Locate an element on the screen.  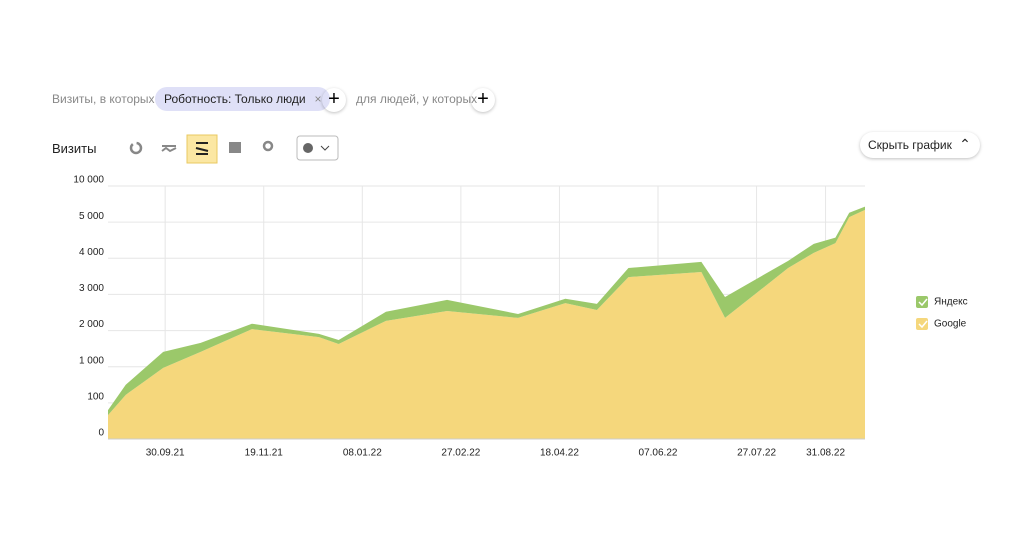
x-tick-label: 08.01.22 is located at coordinates (362, 453).